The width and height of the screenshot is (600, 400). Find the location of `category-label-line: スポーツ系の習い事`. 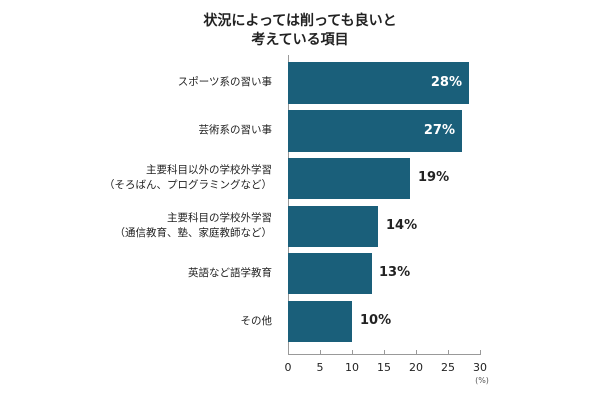

category-label-line: スポーツ系の習い事 is located at coordinates (224, 82).